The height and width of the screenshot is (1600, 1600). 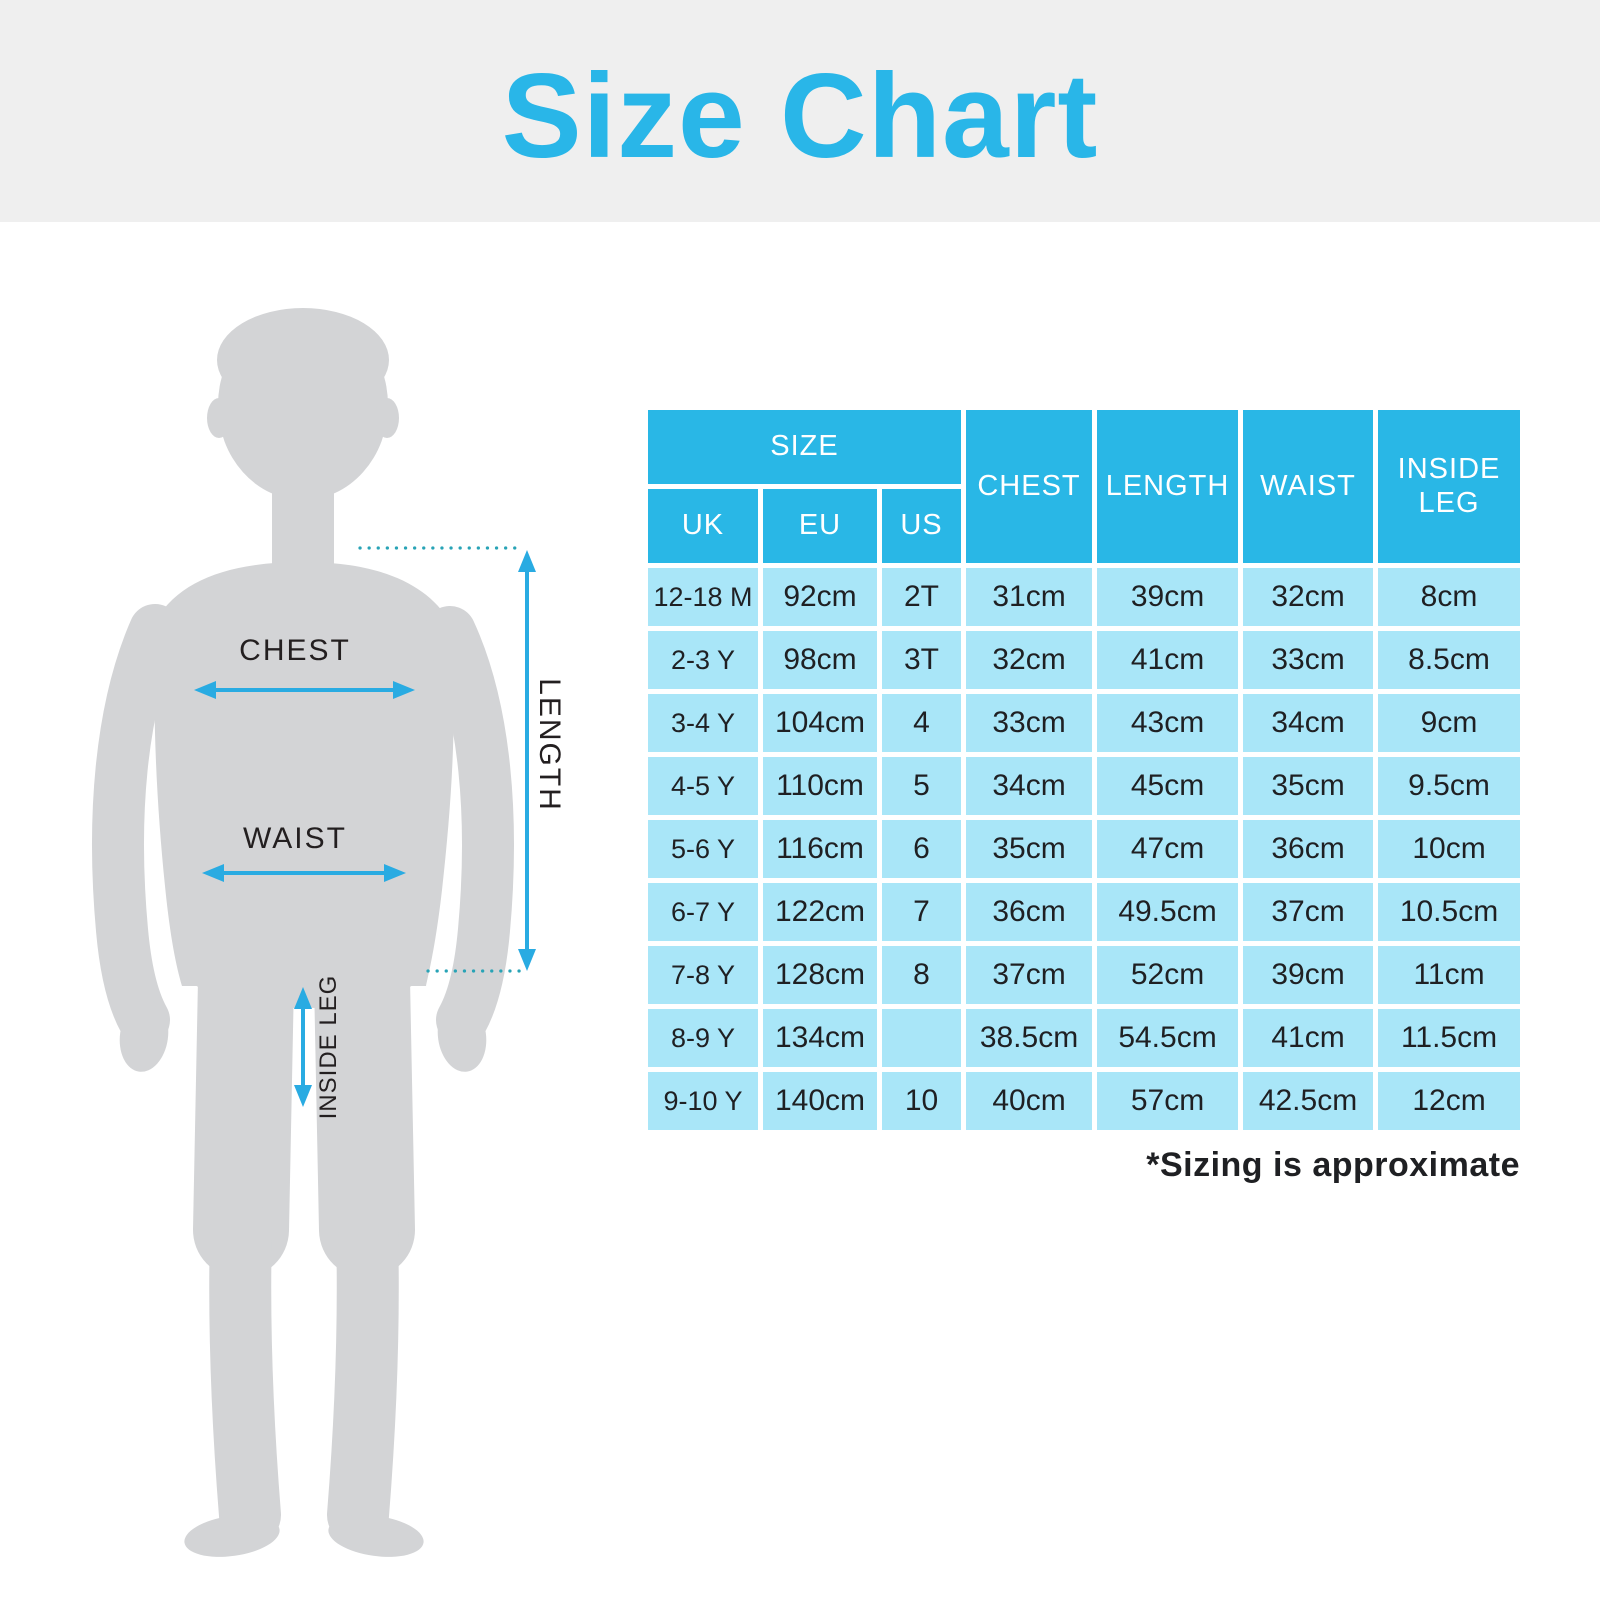 What do you see at coordinates (1449, 723) in the screenshot?
I see `table-cell: 9cm` at bounding box center [1449, 723].